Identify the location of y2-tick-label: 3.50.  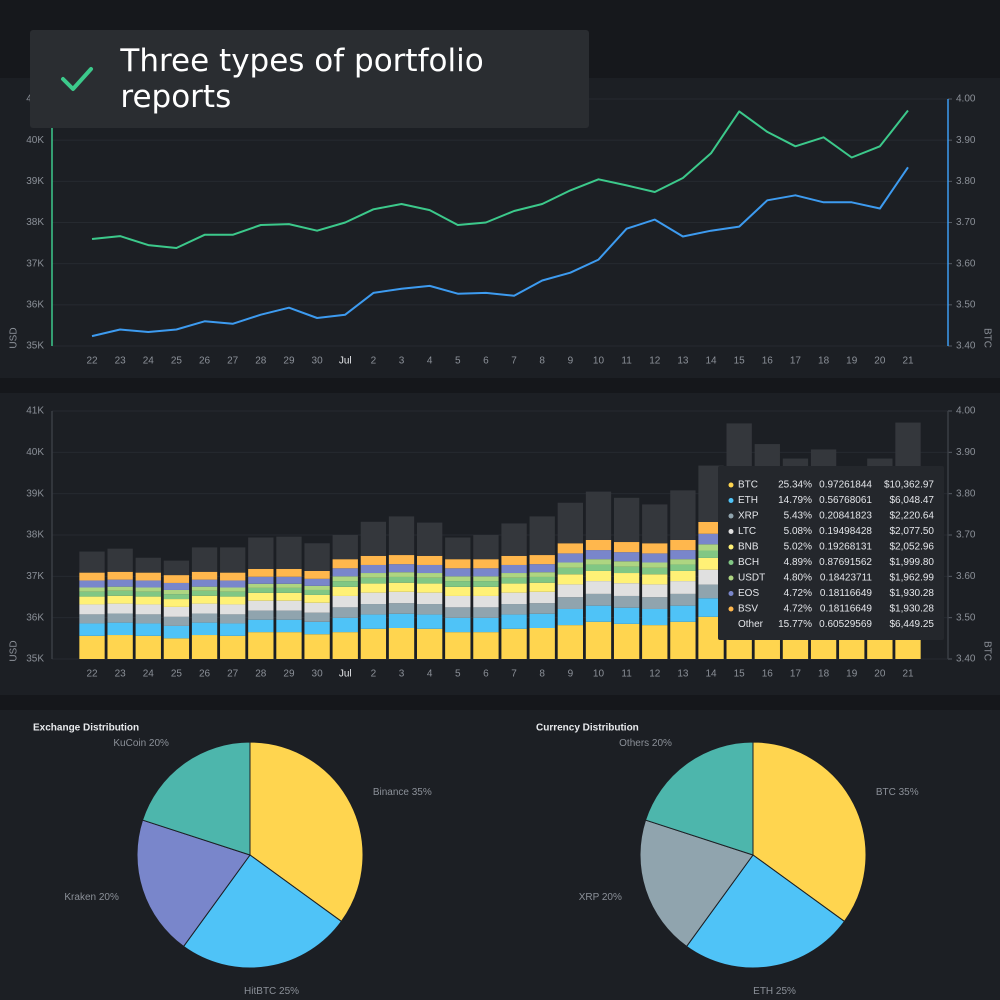
(966, 617).